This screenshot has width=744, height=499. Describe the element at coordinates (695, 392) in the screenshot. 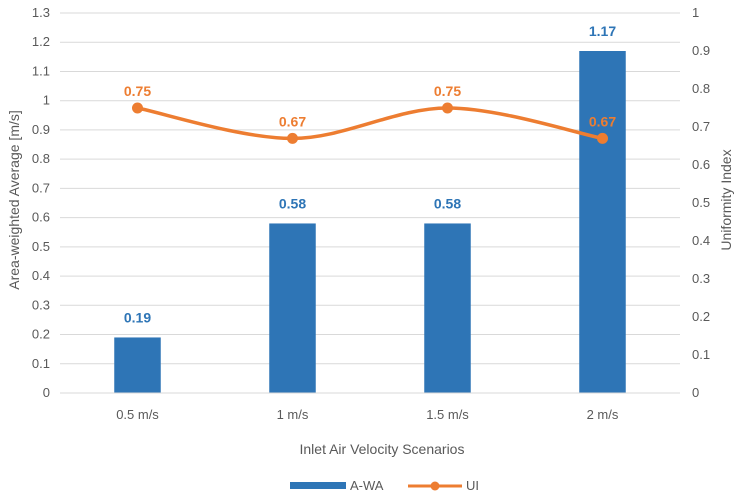

I see `y2-tick-label: 0` at that location.